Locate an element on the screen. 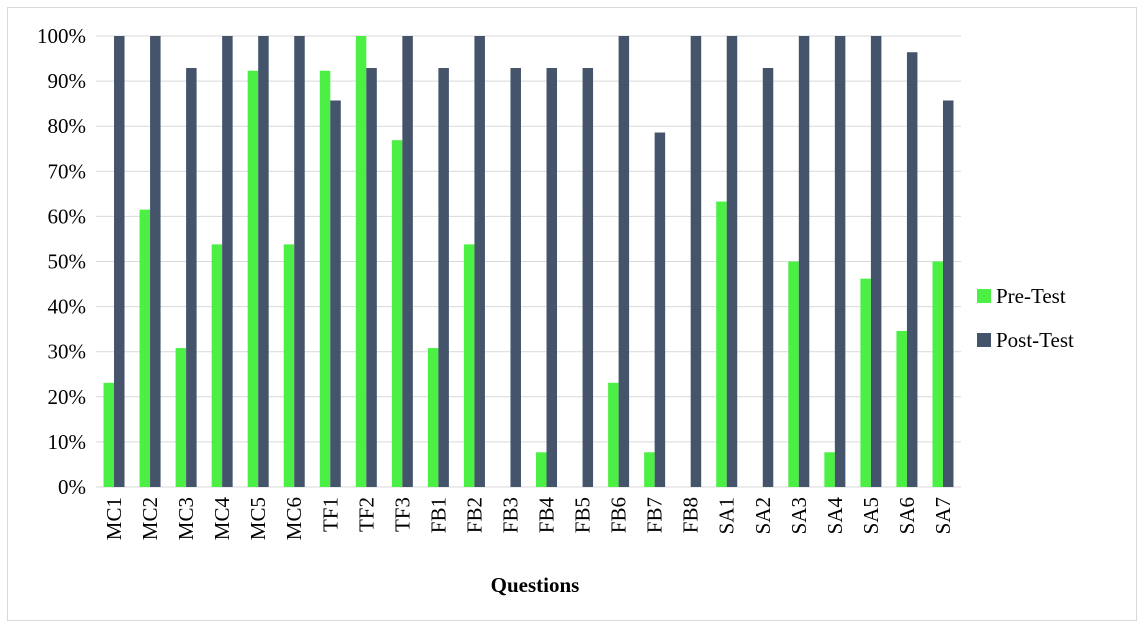 The width and height of the screenshot is (1143, 628). y-tick-label: 50% is located at coordinates (67, 262).